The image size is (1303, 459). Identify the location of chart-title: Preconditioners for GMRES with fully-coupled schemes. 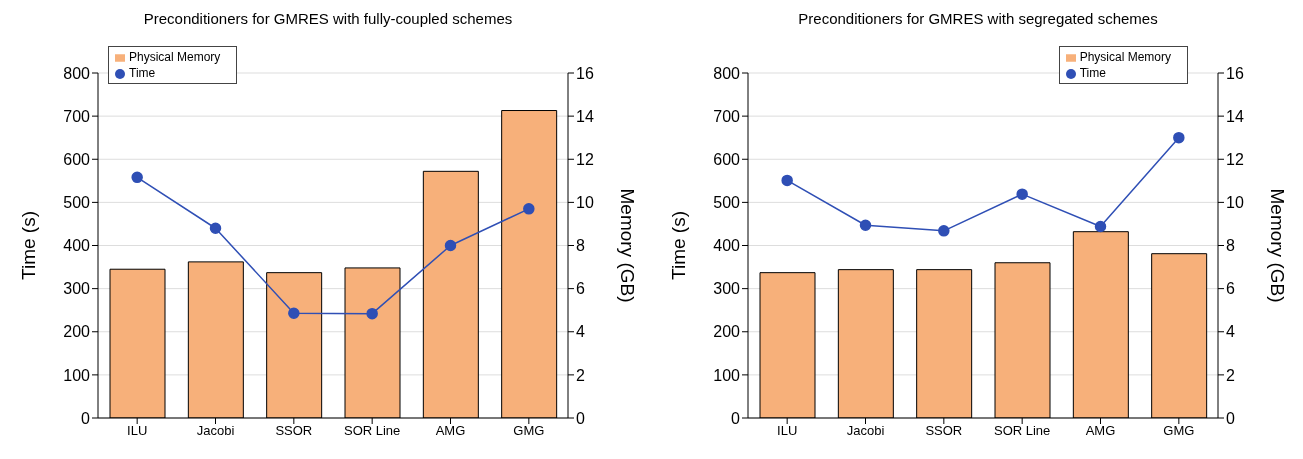
(328, 18).